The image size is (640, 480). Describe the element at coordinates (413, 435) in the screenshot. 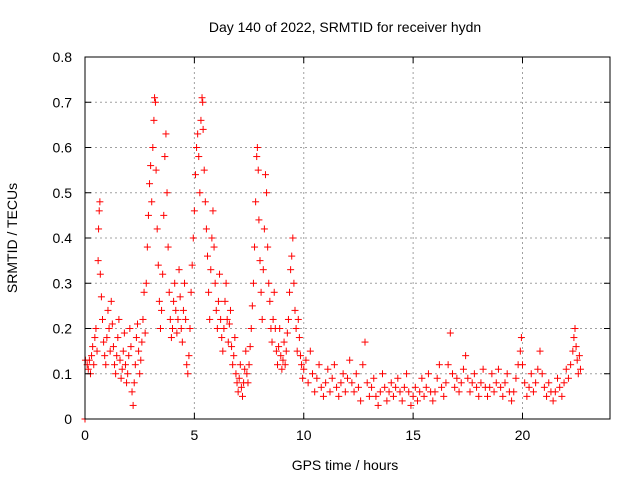

I see `x-tick-label: 15` at that location.